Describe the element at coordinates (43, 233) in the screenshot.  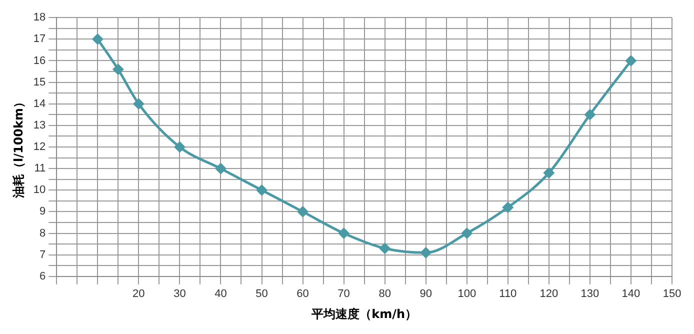
I see `y-tick-label: 8` at that location.